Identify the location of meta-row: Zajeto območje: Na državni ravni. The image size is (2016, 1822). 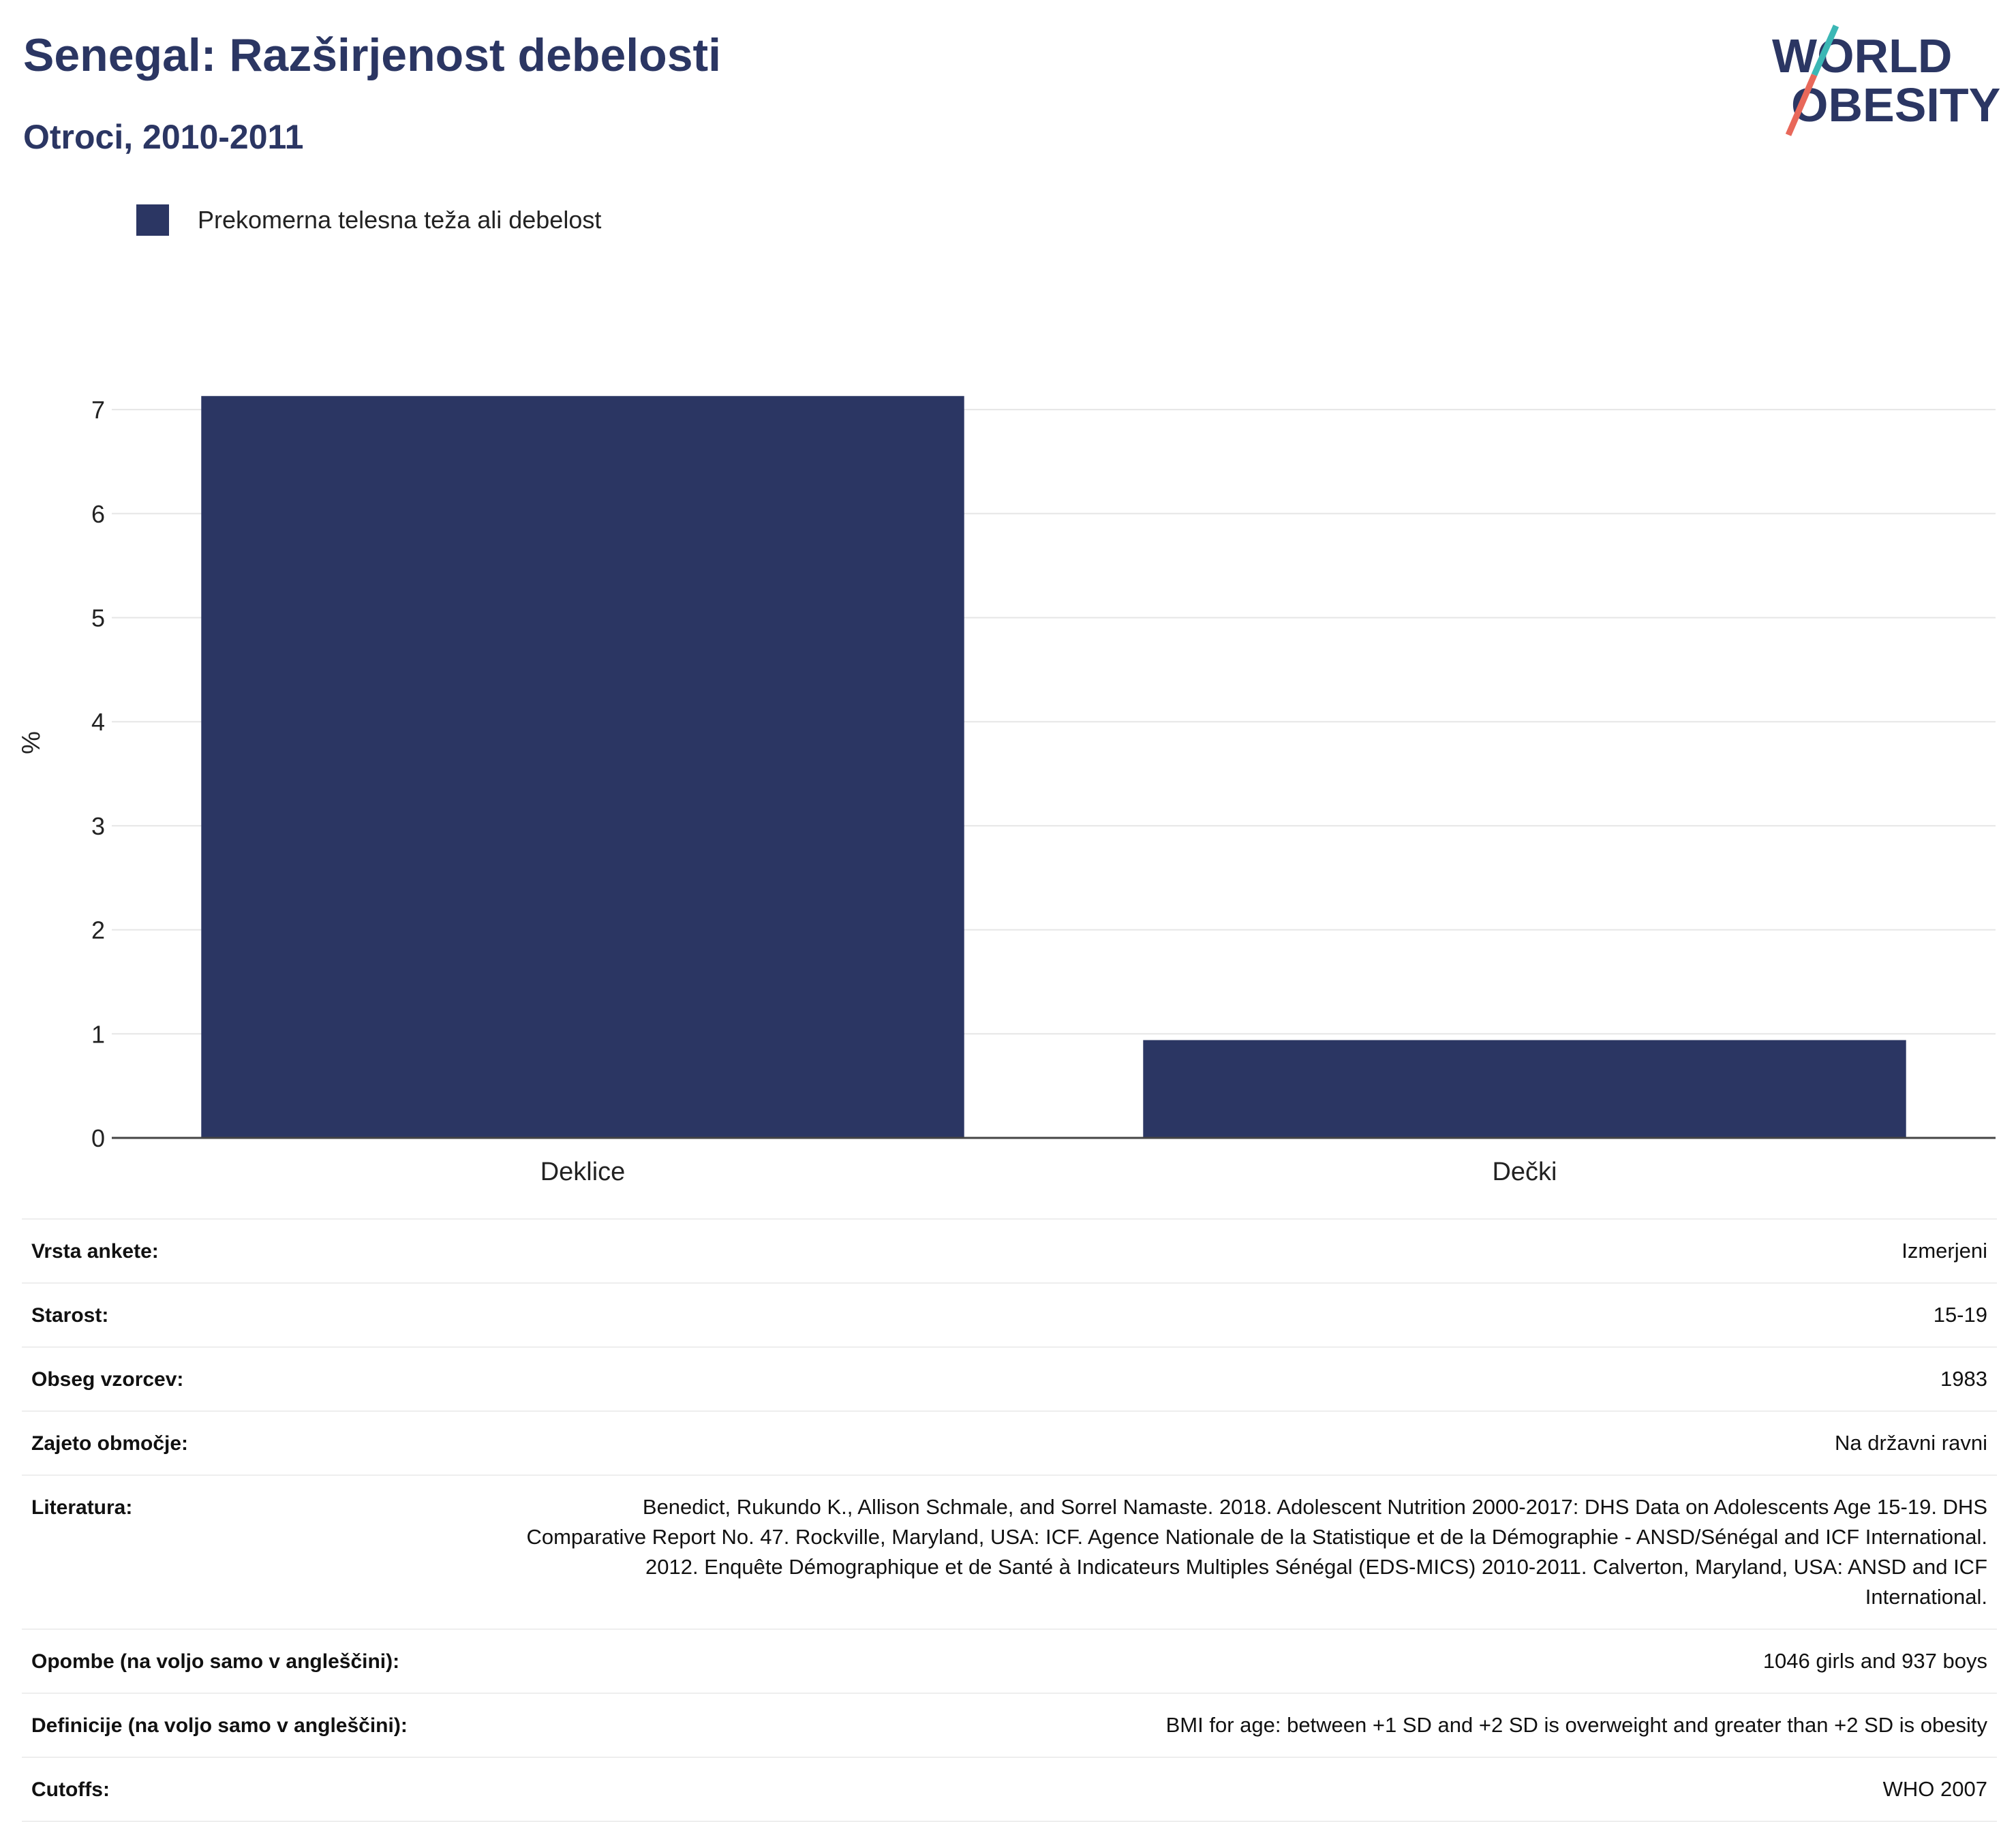
(1009, 1444).